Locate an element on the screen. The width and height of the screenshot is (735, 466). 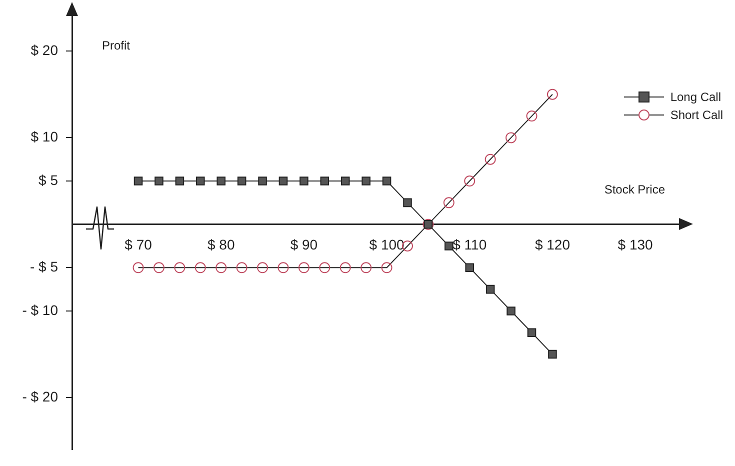
legend-label: Short Call is located at coordinates (696, 115).